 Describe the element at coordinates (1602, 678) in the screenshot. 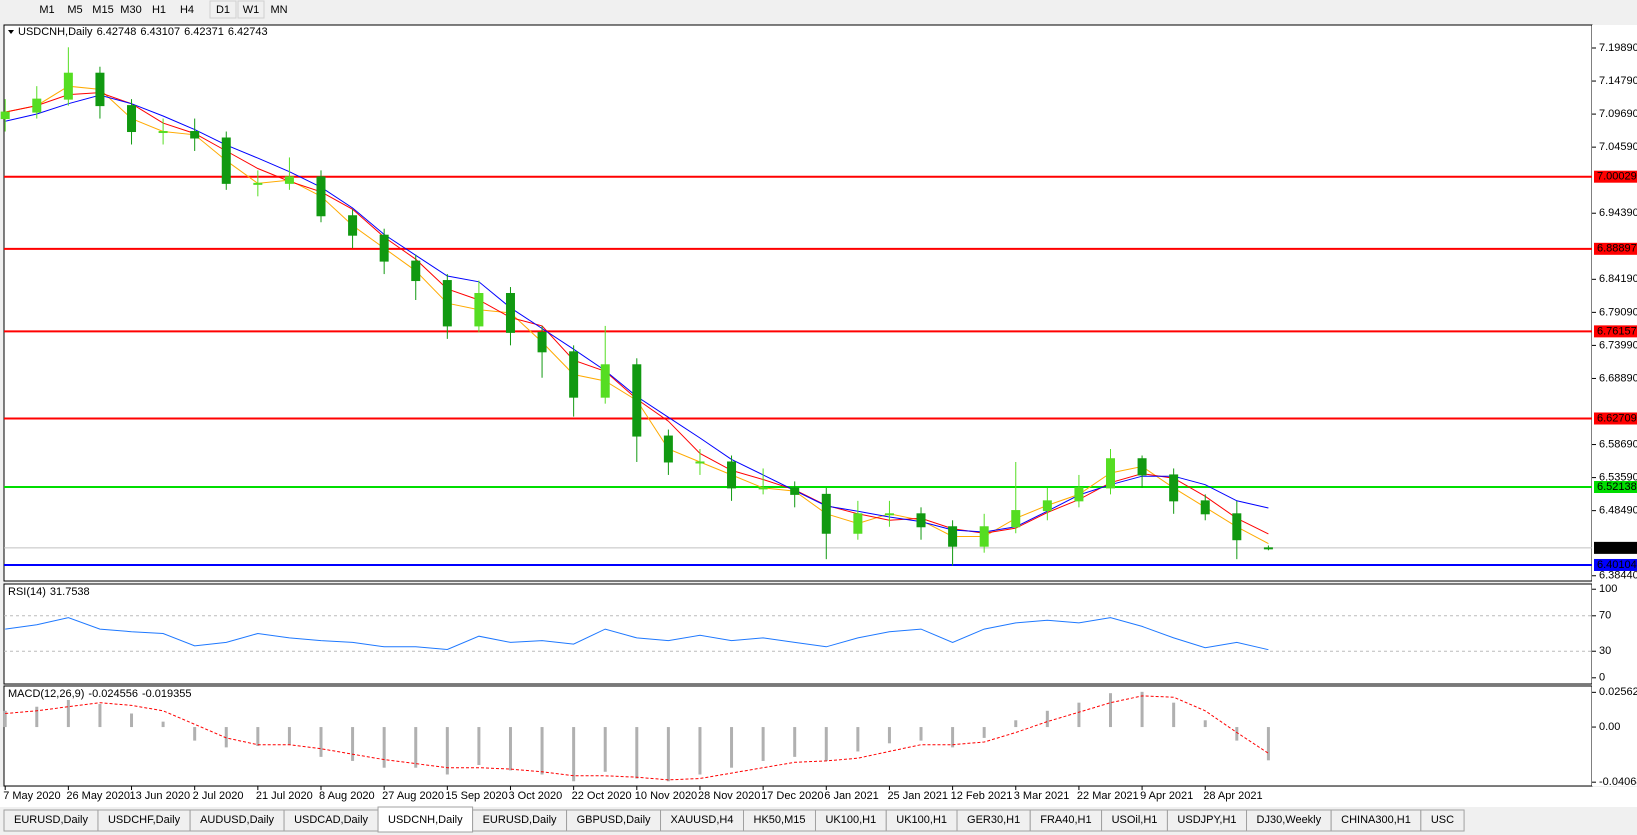

I see `y-tick-label: 0` at that location.